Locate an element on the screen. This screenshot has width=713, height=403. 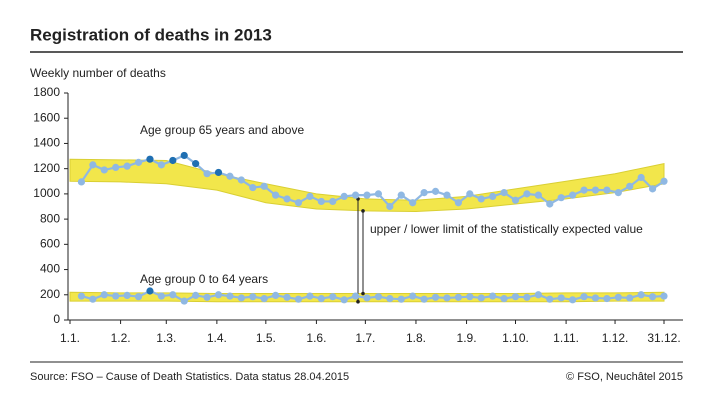
x-tick-label: 1.4. is located at coordinates (217, 338).